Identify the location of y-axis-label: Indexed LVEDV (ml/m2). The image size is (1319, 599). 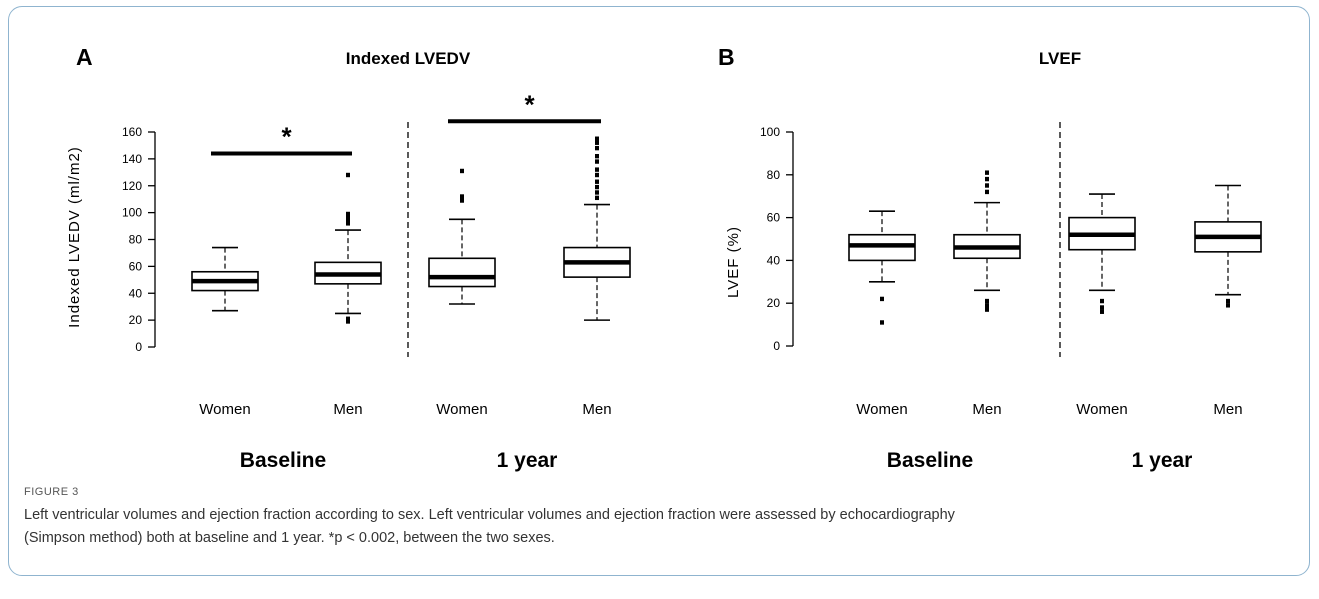
(74, 237).